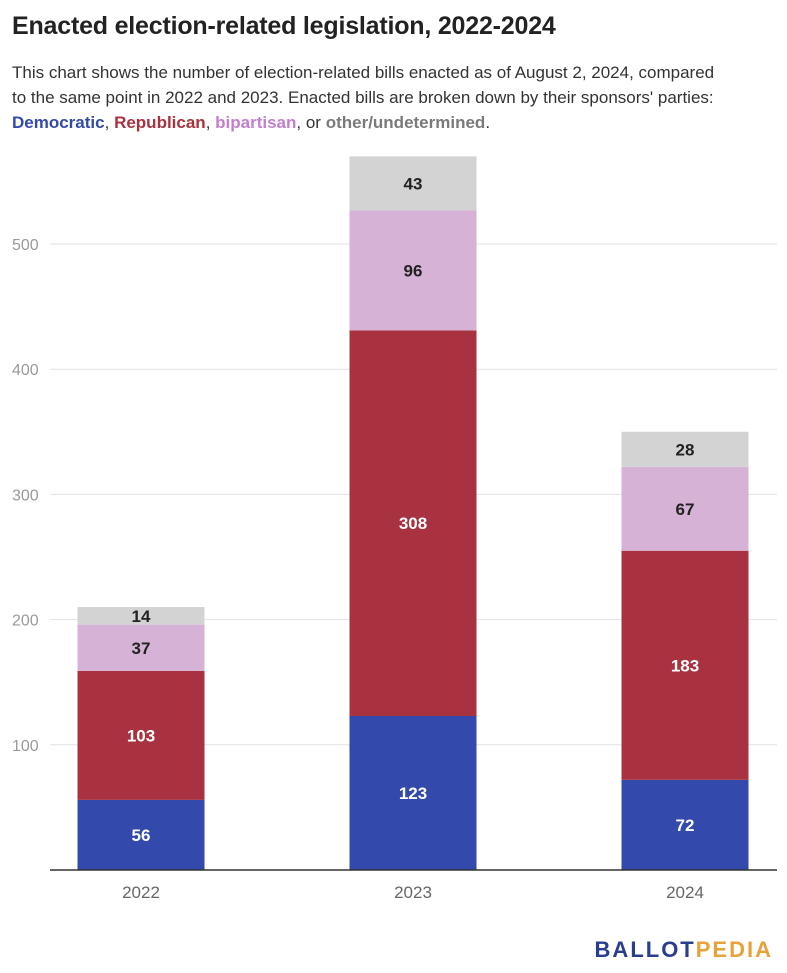  I want to click on data-label: 96, so click(413, 270).